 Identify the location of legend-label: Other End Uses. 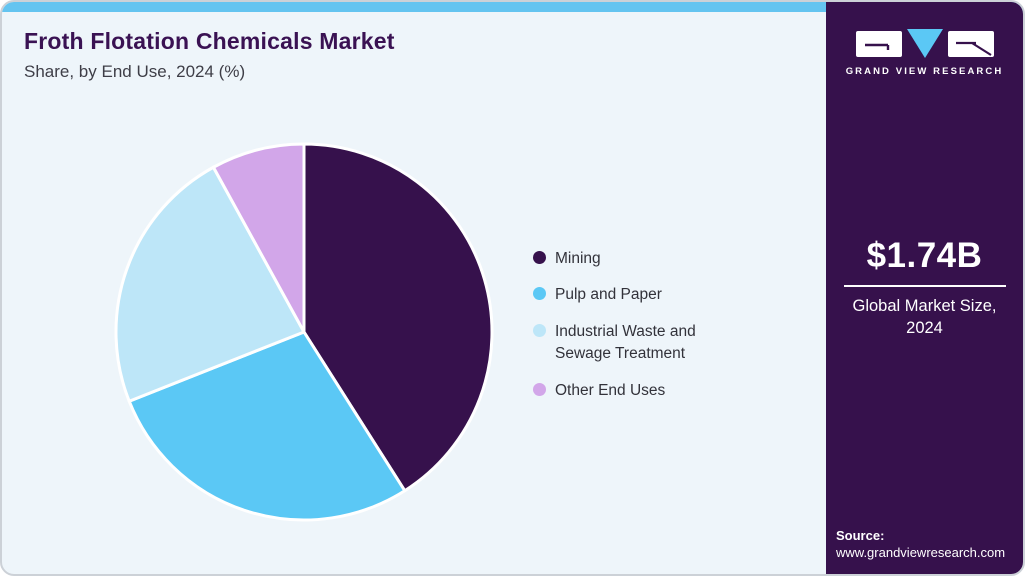
(610, 390).